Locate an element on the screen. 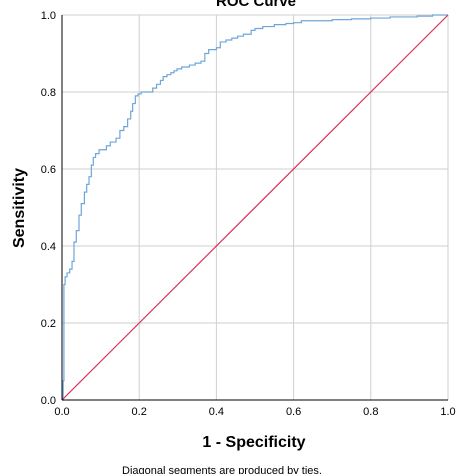 Image resolution: width=474 pixels, height=474 pixels. y-tick-label: 0.2 is located at coordinates (48, 324).